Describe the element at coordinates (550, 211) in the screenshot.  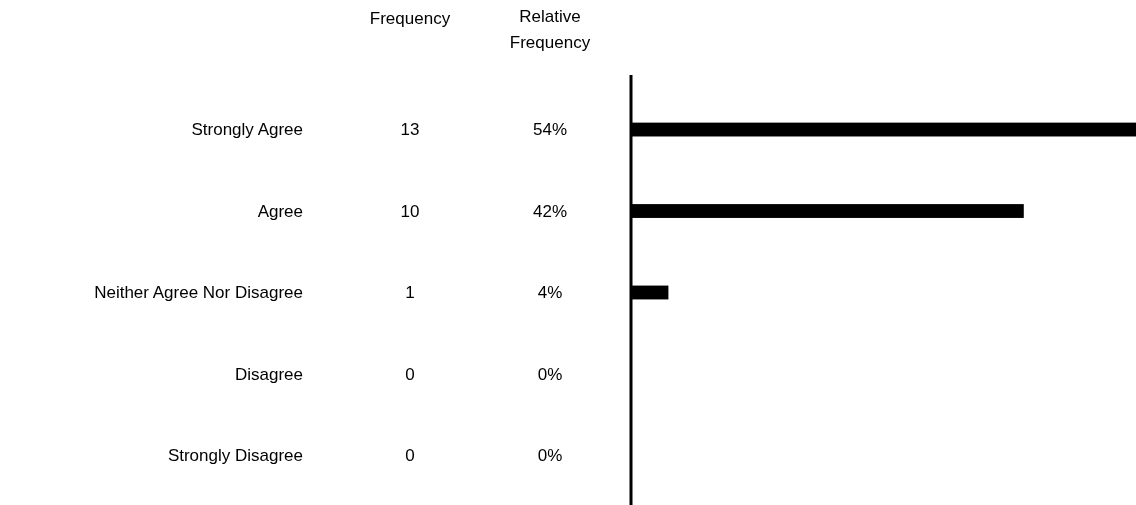
I see `data-label: 42%` at that location.